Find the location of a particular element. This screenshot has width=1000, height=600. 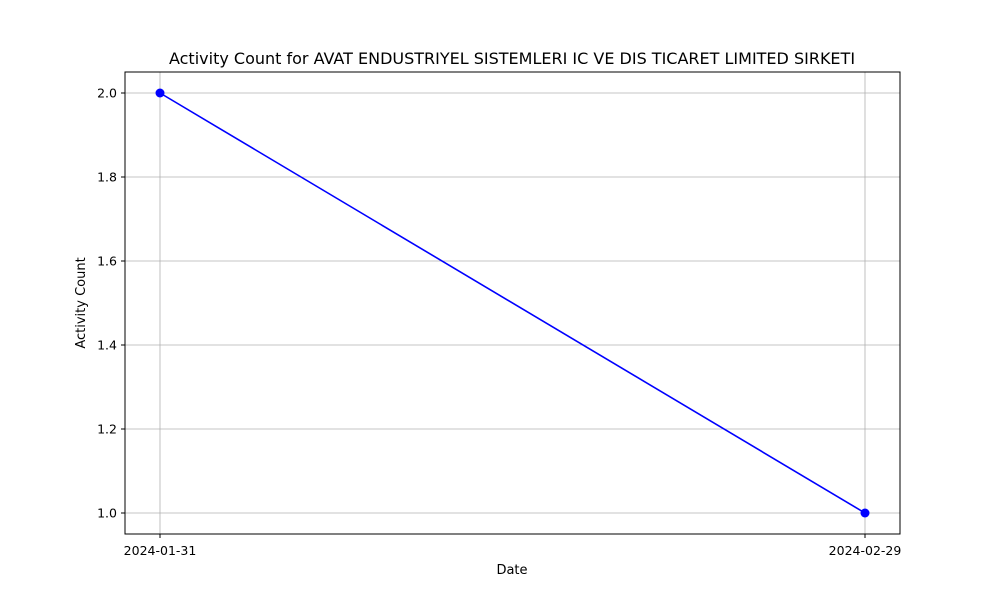

x-axis-ticks: 2024-01-31 2024-02-29 is located at coordinates (513, 546).